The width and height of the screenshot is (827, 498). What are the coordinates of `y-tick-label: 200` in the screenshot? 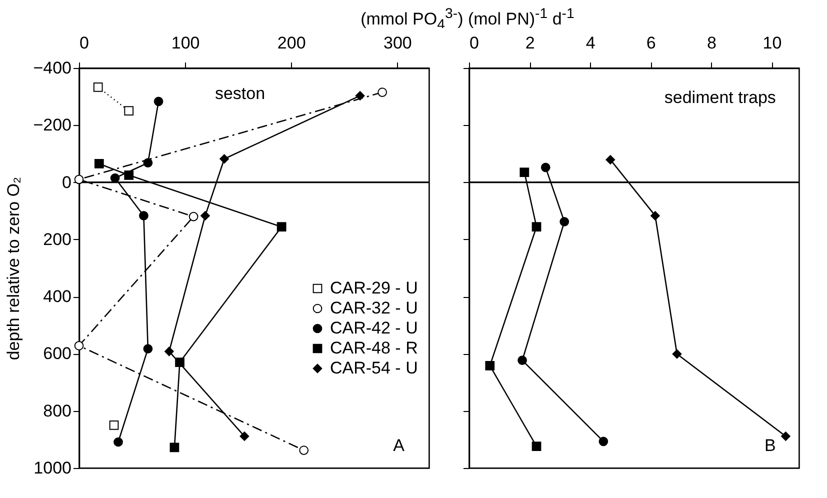 It's located at (57, 239).